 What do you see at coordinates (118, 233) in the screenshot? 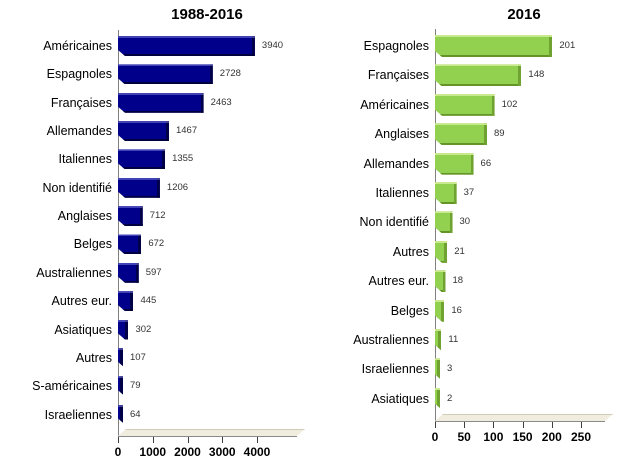
I see `category-axis-line` at bounding box center [118, 233].